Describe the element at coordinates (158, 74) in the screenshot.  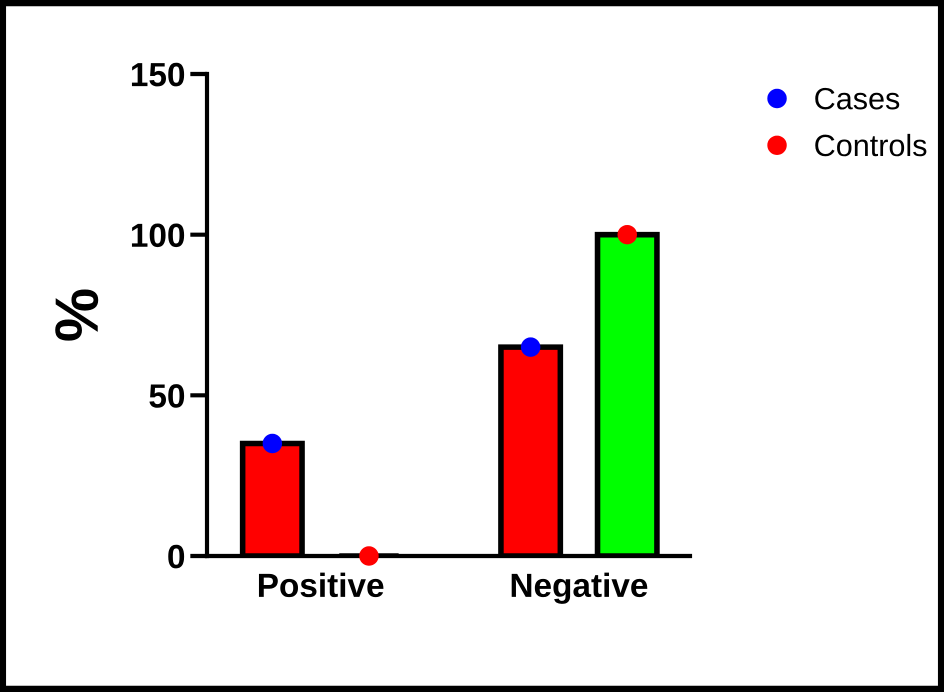
I see `y-tick-label: 150` at that location.